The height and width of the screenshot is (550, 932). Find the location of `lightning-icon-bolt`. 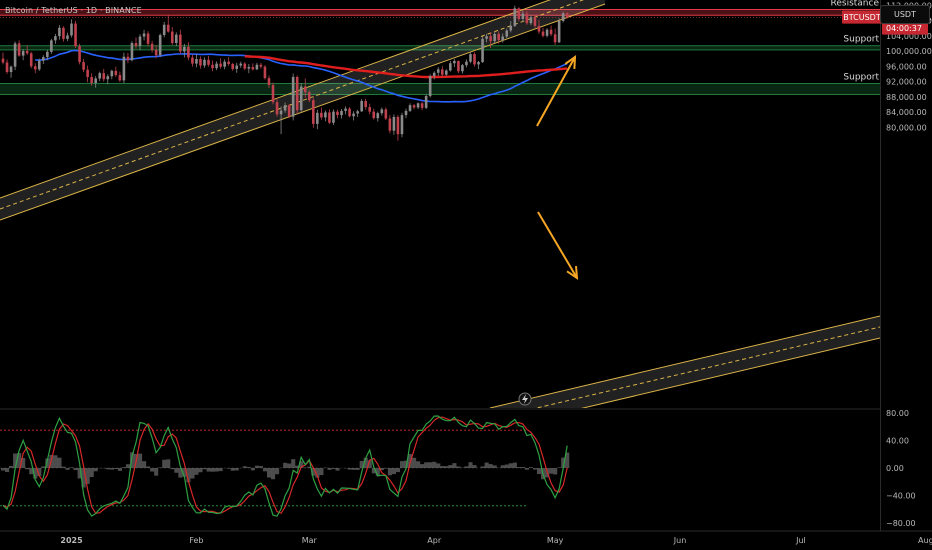

lightning-icon-bolt is located at coordinates (525, 399).